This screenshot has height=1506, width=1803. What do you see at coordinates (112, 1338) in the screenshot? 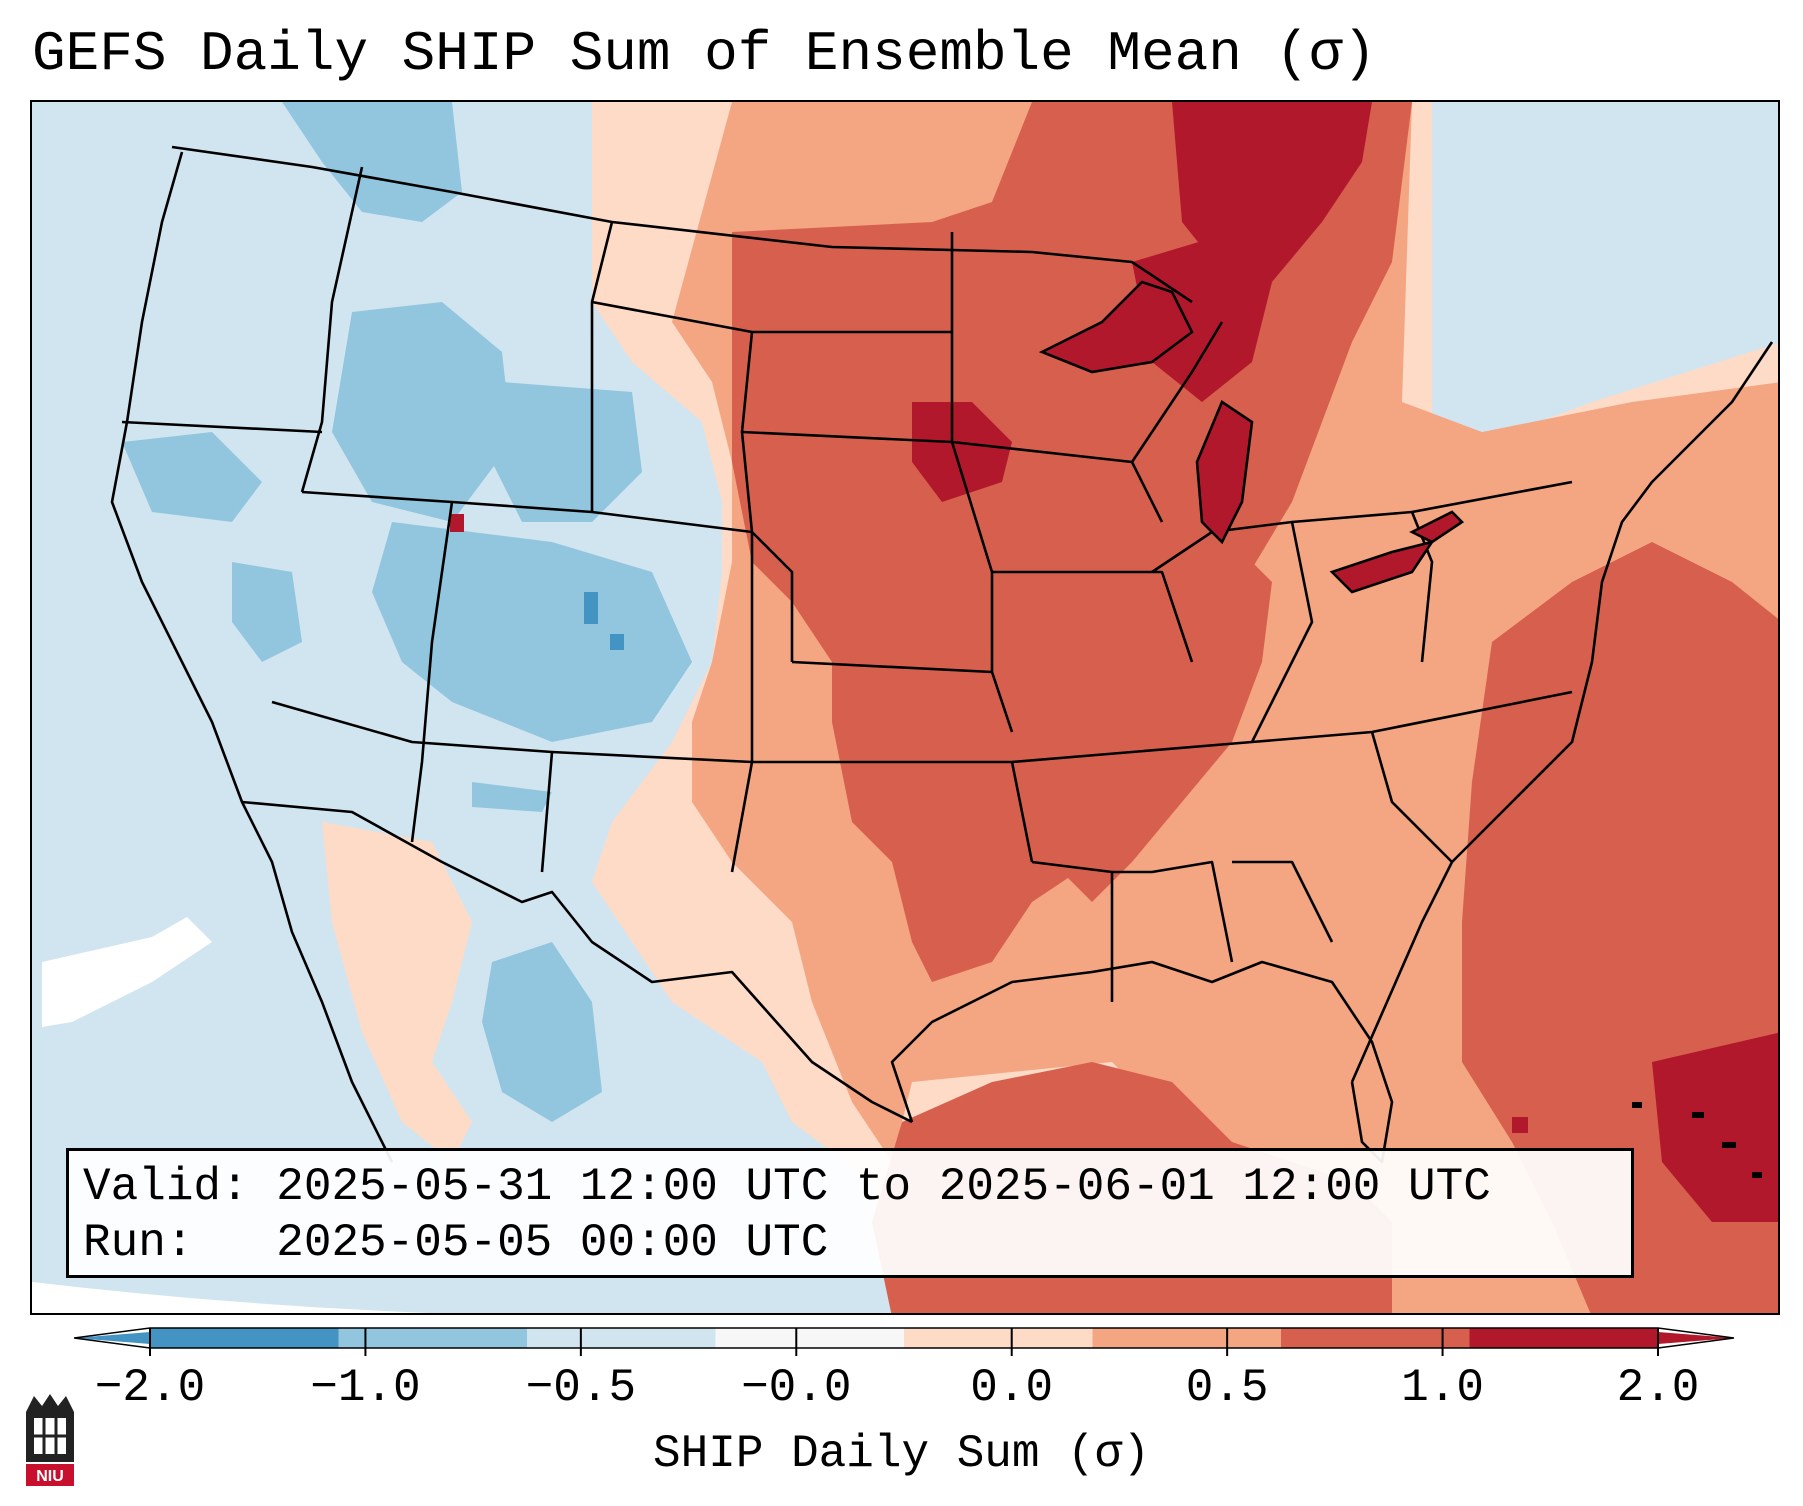
I see `colorbar-extend-low` at bounding box center [112, 1338].